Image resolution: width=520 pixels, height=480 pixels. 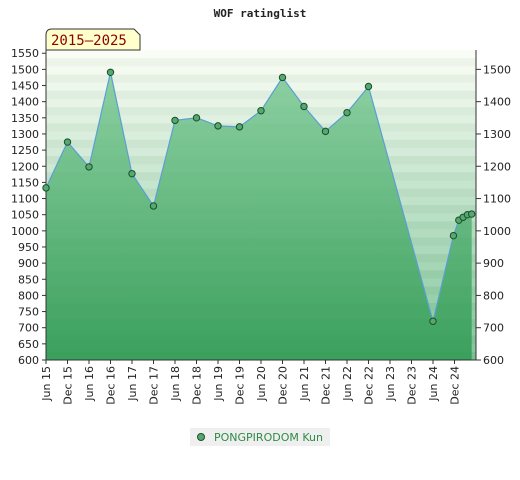 What do you see at coordinates (28, 263) in the screenshot?
I see `y-left-tick-label: 900` at bounding box center [28, 263].